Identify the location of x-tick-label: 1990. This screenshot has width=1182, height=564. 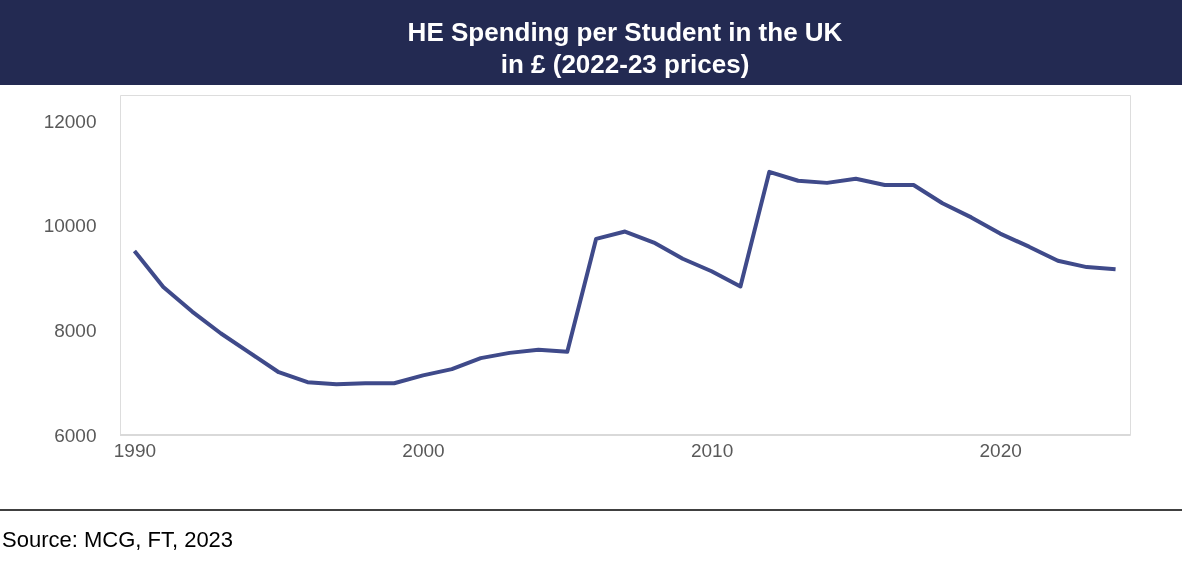
(135, 450).